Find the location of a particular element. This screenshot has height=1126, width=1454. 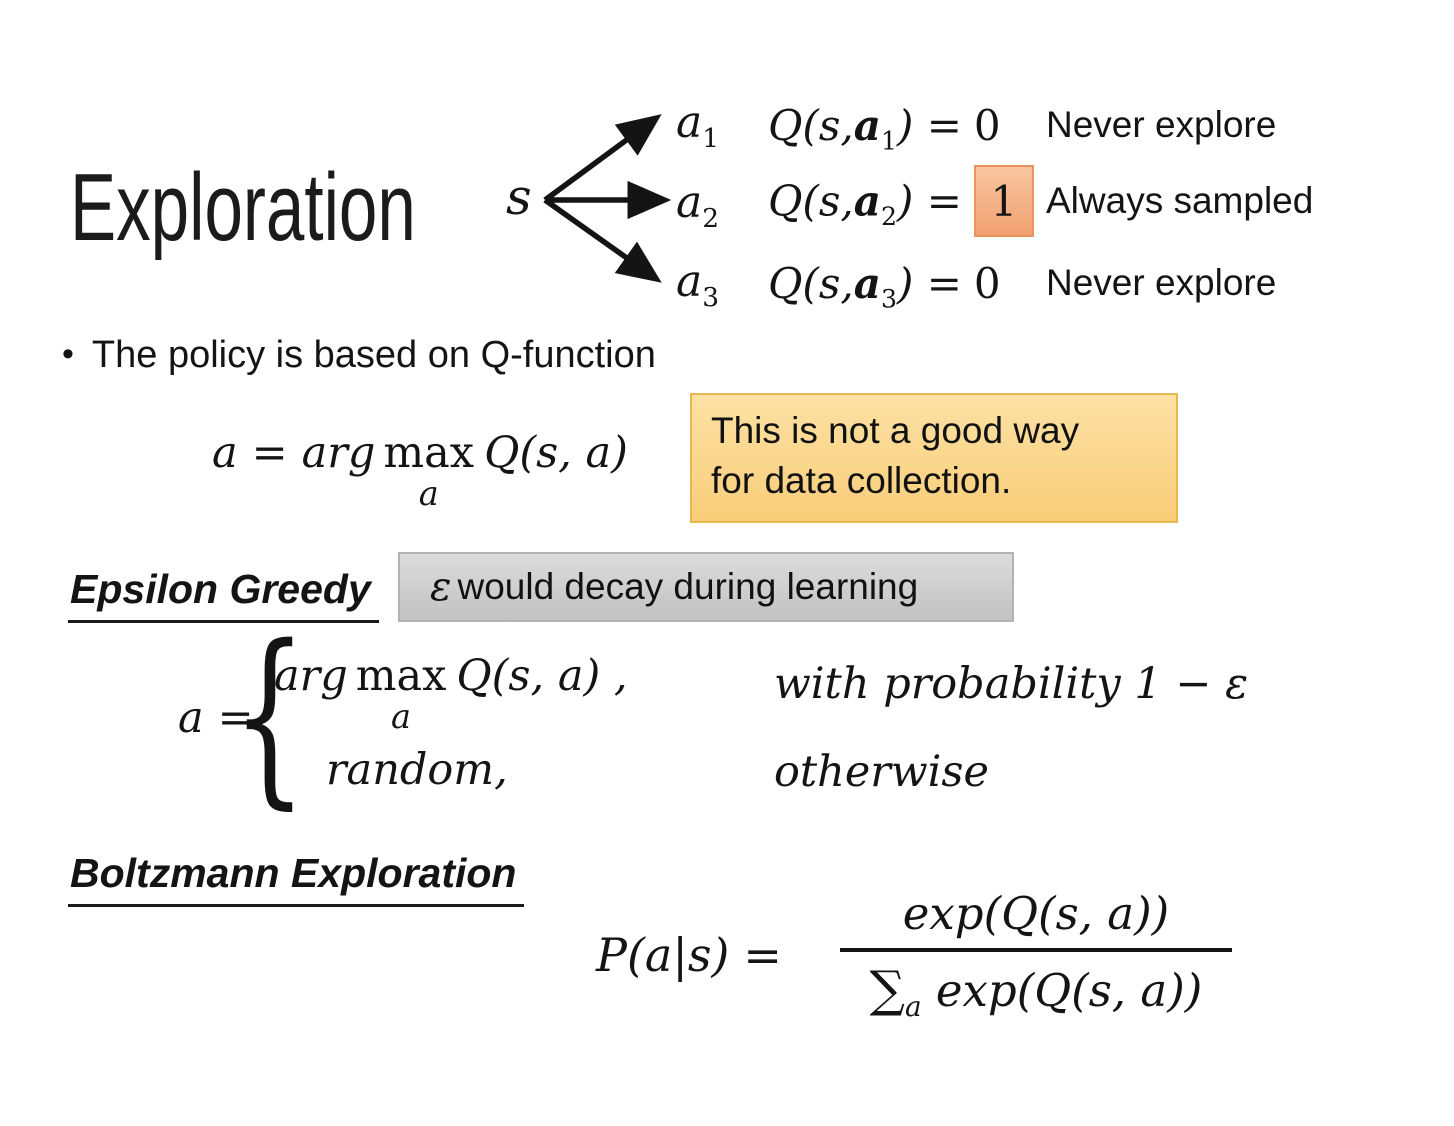

action-subscript: 3 is located at coordinates (711, 297).